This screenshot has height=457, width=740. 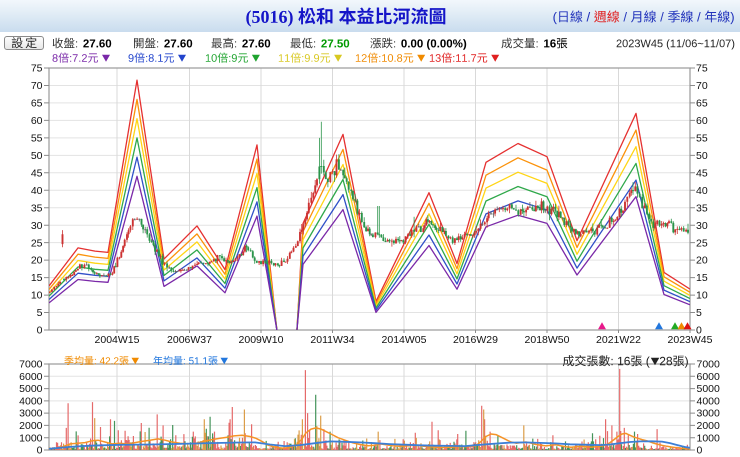 What do you see at coordinates (547, 340) in the screenshot?
I see `svg-text: 2018W50` at bounding box center [547, 340].